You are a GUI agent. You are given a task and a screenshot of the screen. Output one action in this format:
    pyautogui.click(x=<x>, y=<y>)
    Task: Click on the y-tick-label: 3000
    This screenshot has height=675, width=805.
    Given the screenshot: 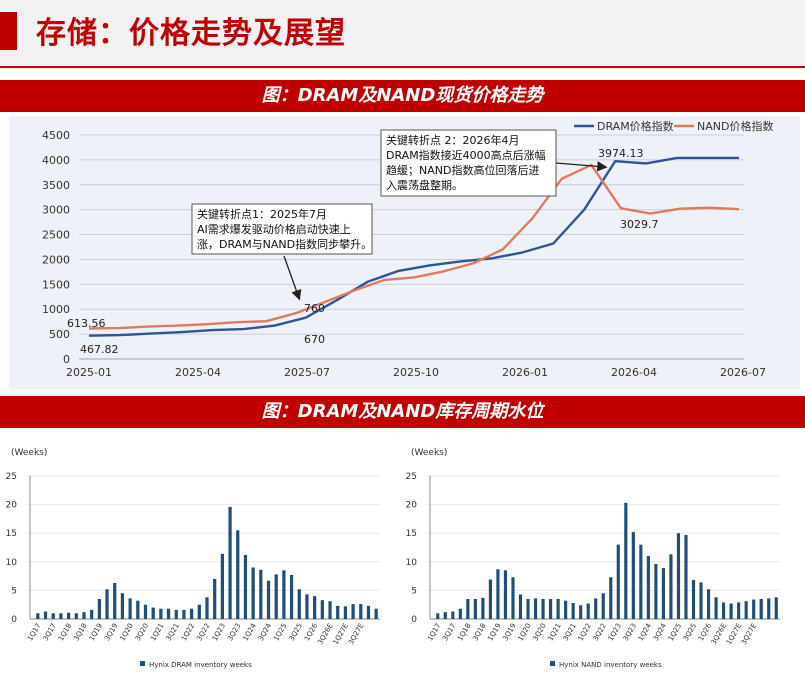 What is the action you would take?
    pyautogui.click(x=56, y=210)
    